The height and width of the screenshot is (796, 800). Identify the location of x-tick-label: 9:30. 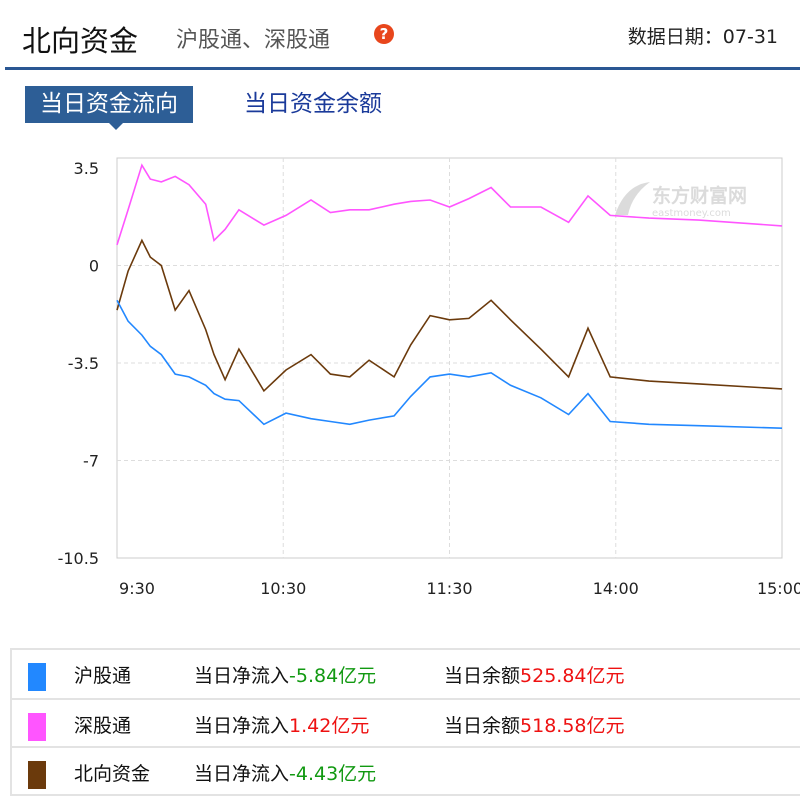
(137, 588).